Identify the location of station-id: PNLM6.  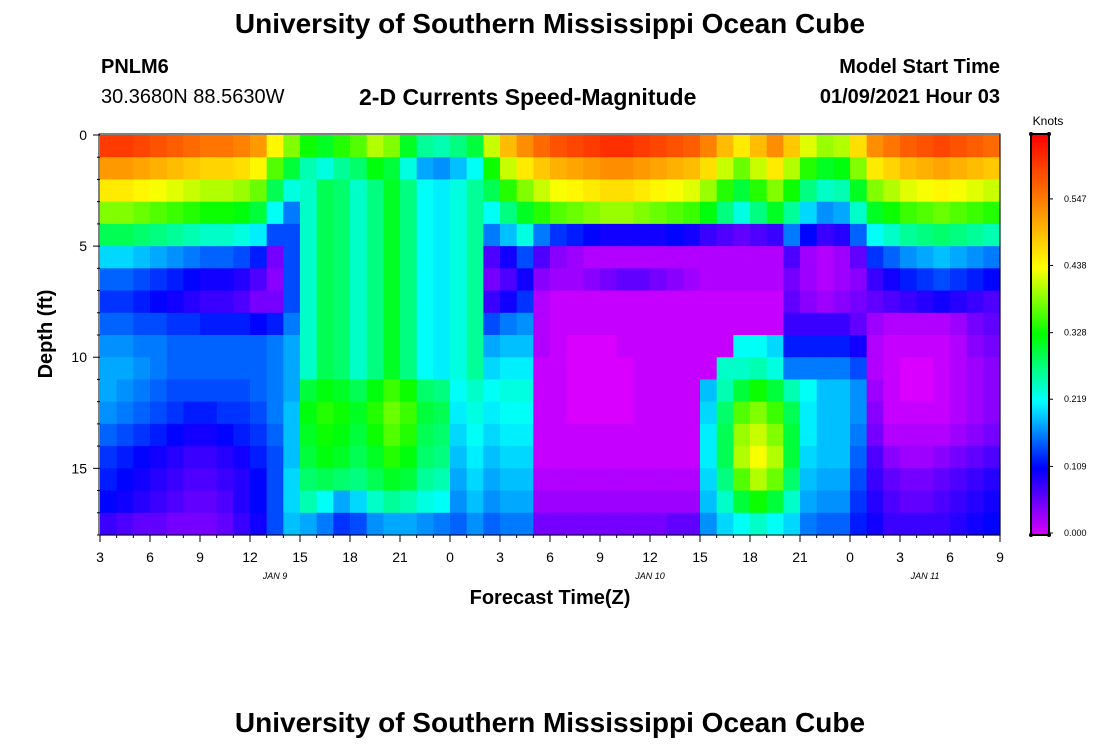
(135, 67).